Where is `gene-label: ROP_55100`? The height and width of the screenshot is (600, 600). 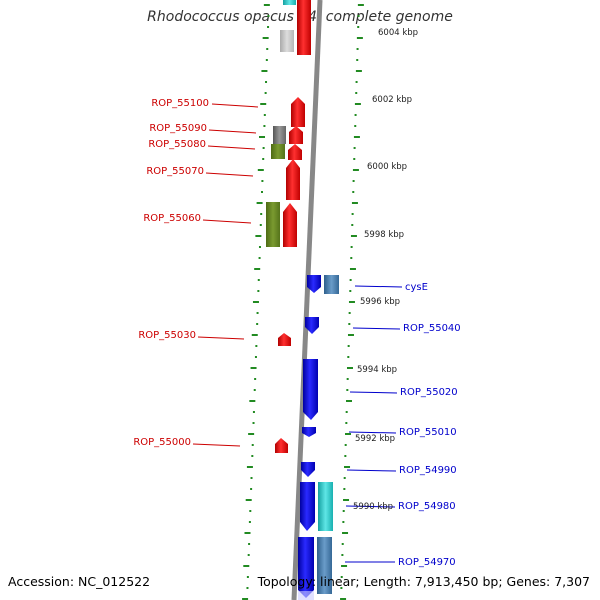
gene-label: ROP_55100 is located at coordinates (180, 103).